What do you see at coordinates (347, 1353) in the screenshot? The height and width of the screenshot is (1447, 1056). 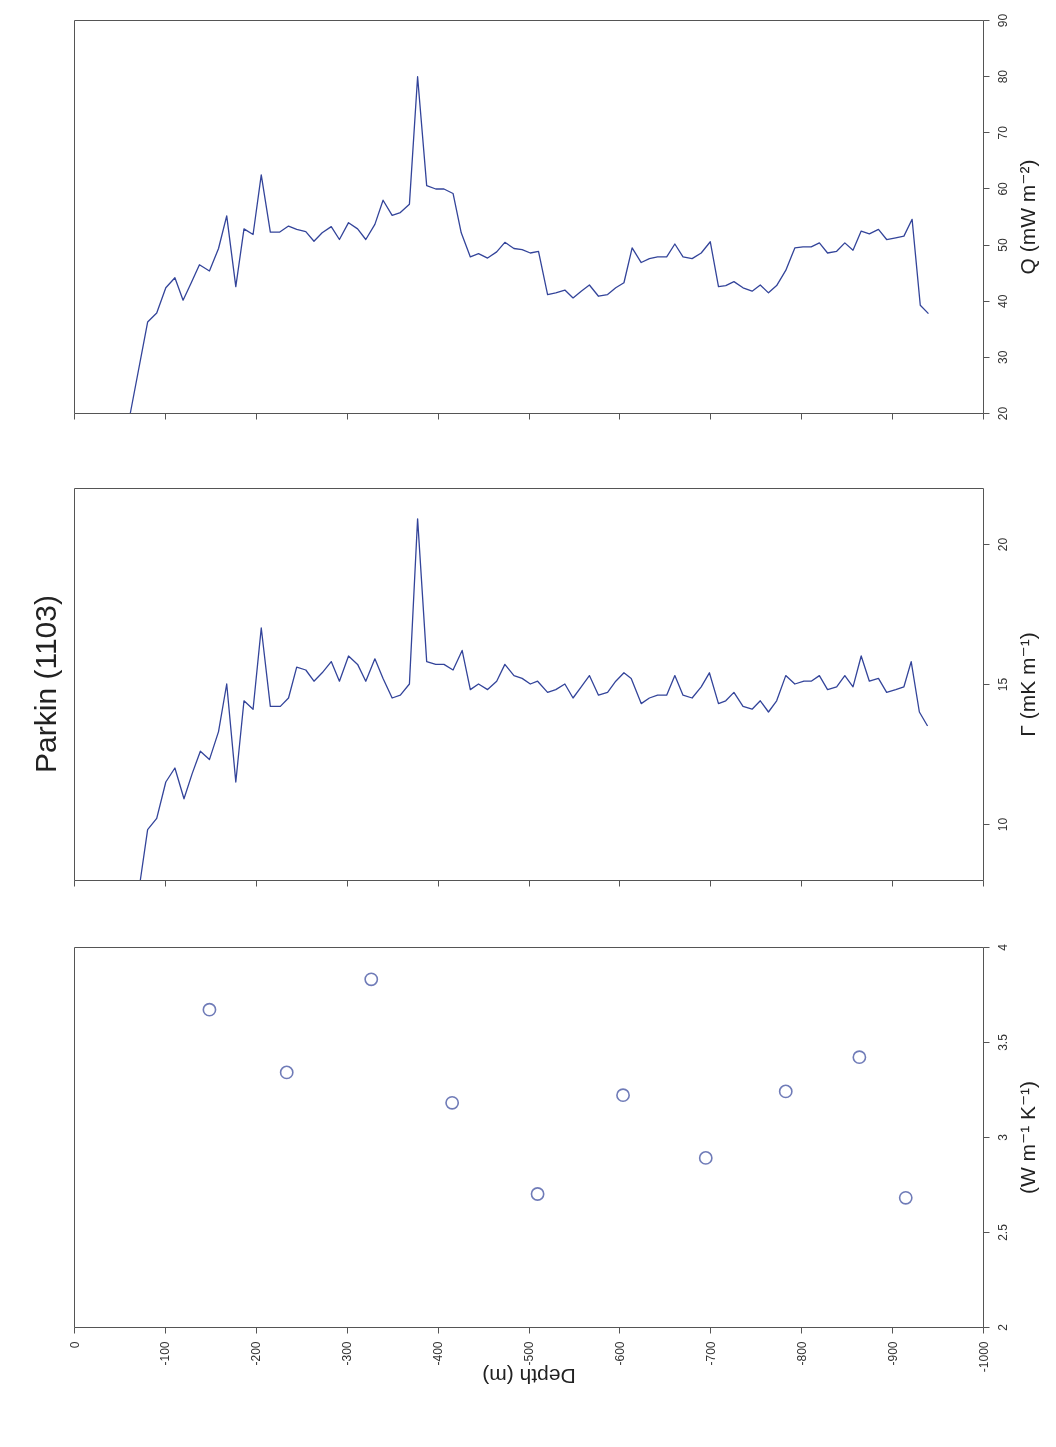 I see `x-tick-label: -300` at bounding box center [347, 1353].